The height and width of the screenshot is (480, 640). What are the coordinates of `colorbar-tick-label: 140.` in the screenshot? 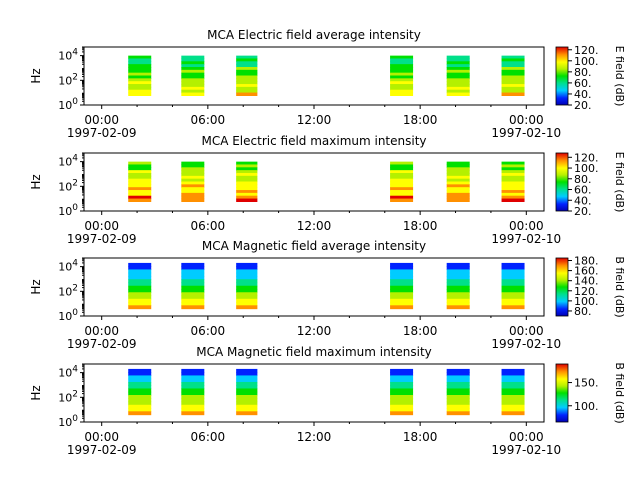 It's located at (586, 281).